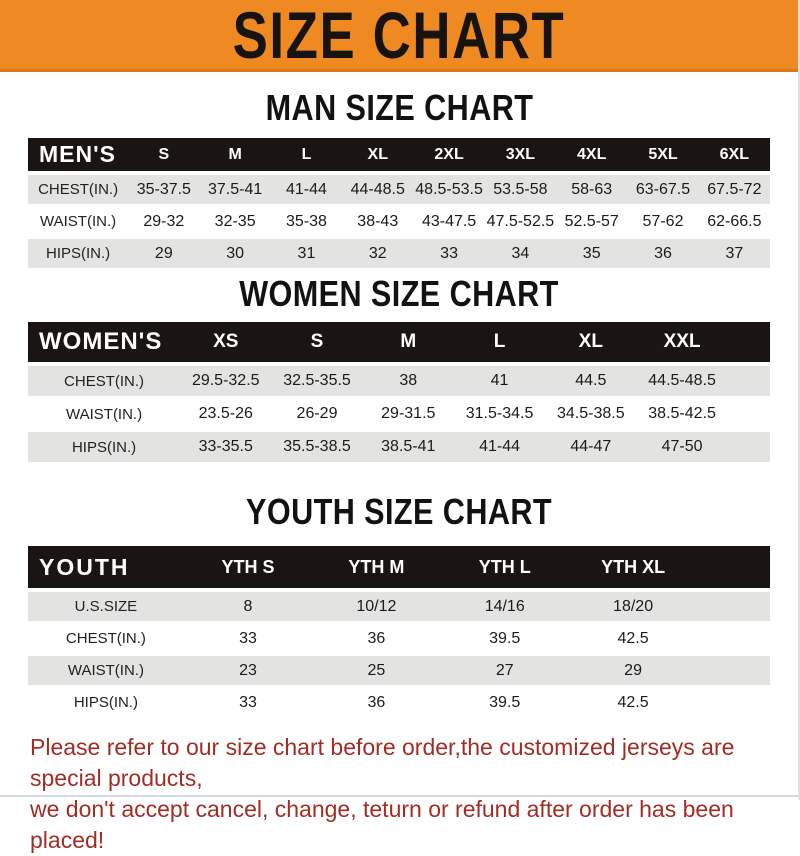 Image resolution: width=800 pixels, height=856 pixels. I want to click on size-value-cell: 37, so click(734, 255).